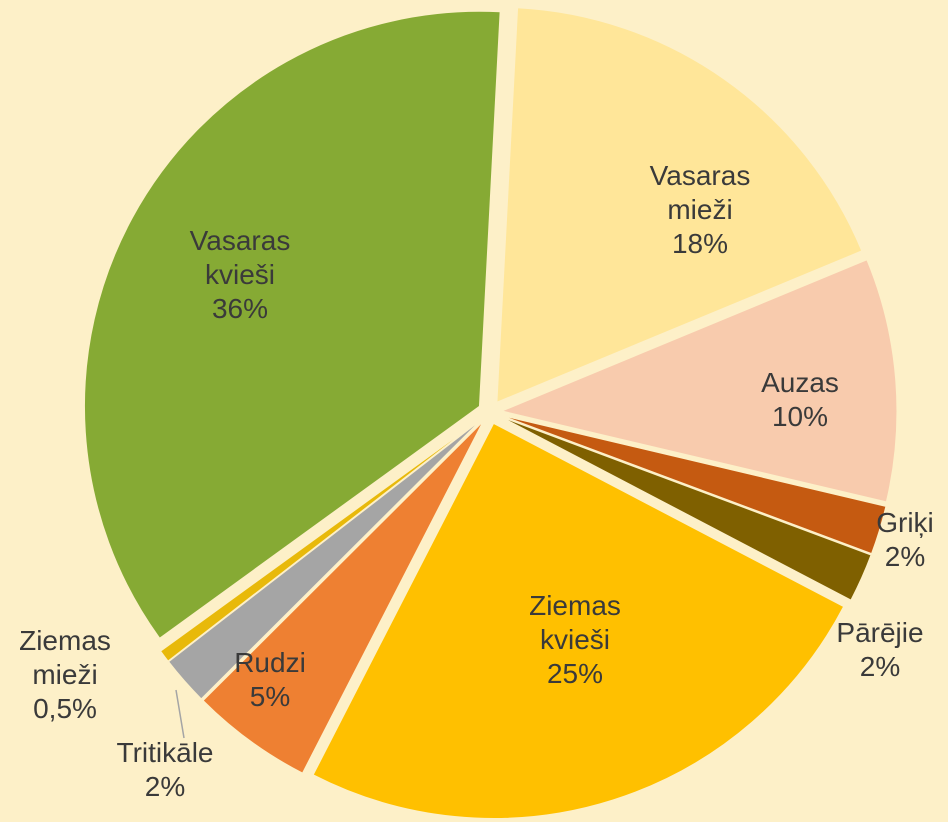 This screenshot has width=948, height=822. Describe the element at coordinates (700, 192) in the screenshot. I see `category-label: Vasaras mieži` at that location.